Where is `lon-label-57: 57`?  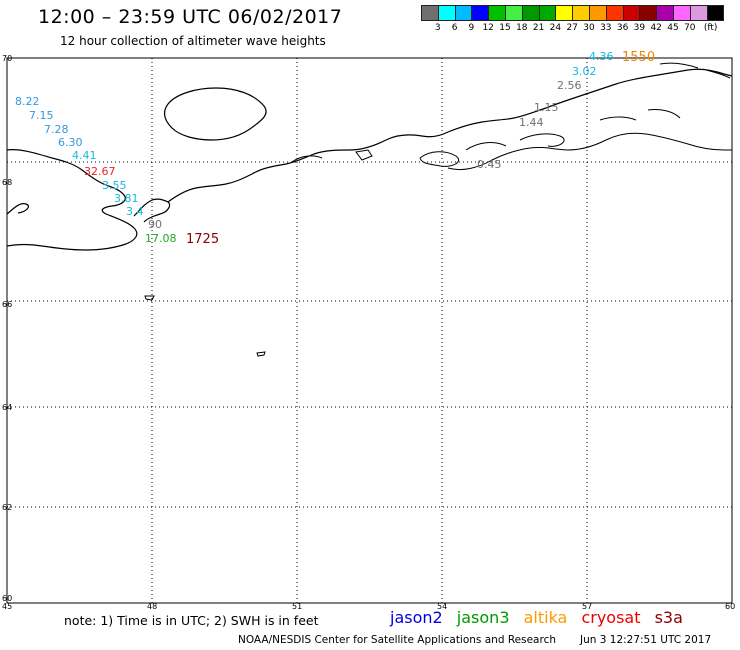
lon-label-57: 57 is located at coordinates (587, 606).